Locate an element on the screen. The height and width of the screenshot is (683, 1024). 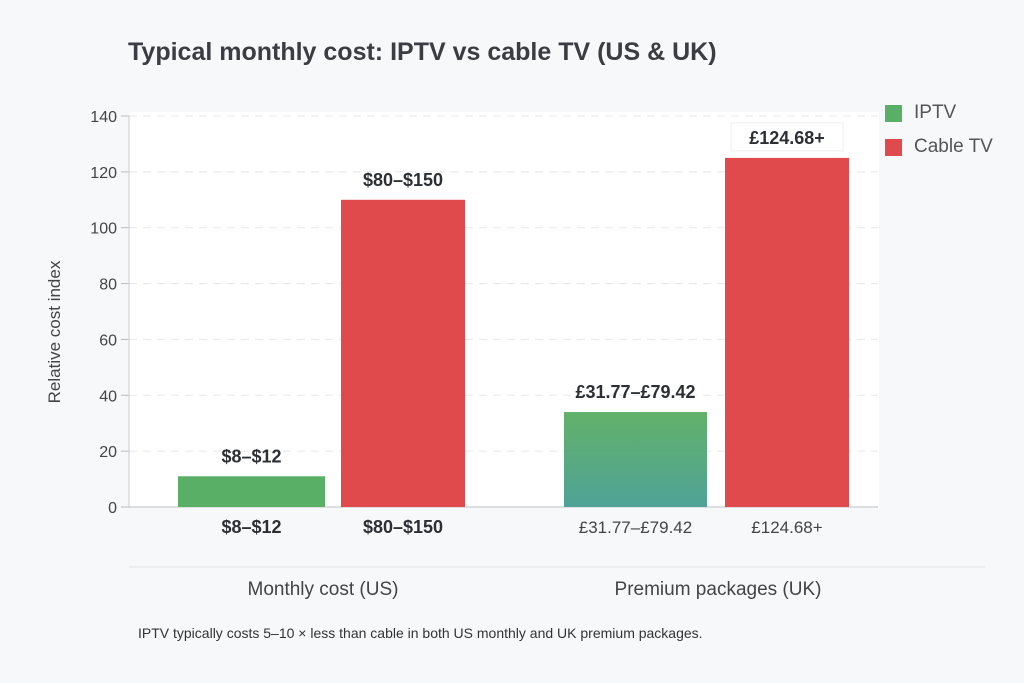
legend-swatch-iptv is located at coordinates (893, 113).